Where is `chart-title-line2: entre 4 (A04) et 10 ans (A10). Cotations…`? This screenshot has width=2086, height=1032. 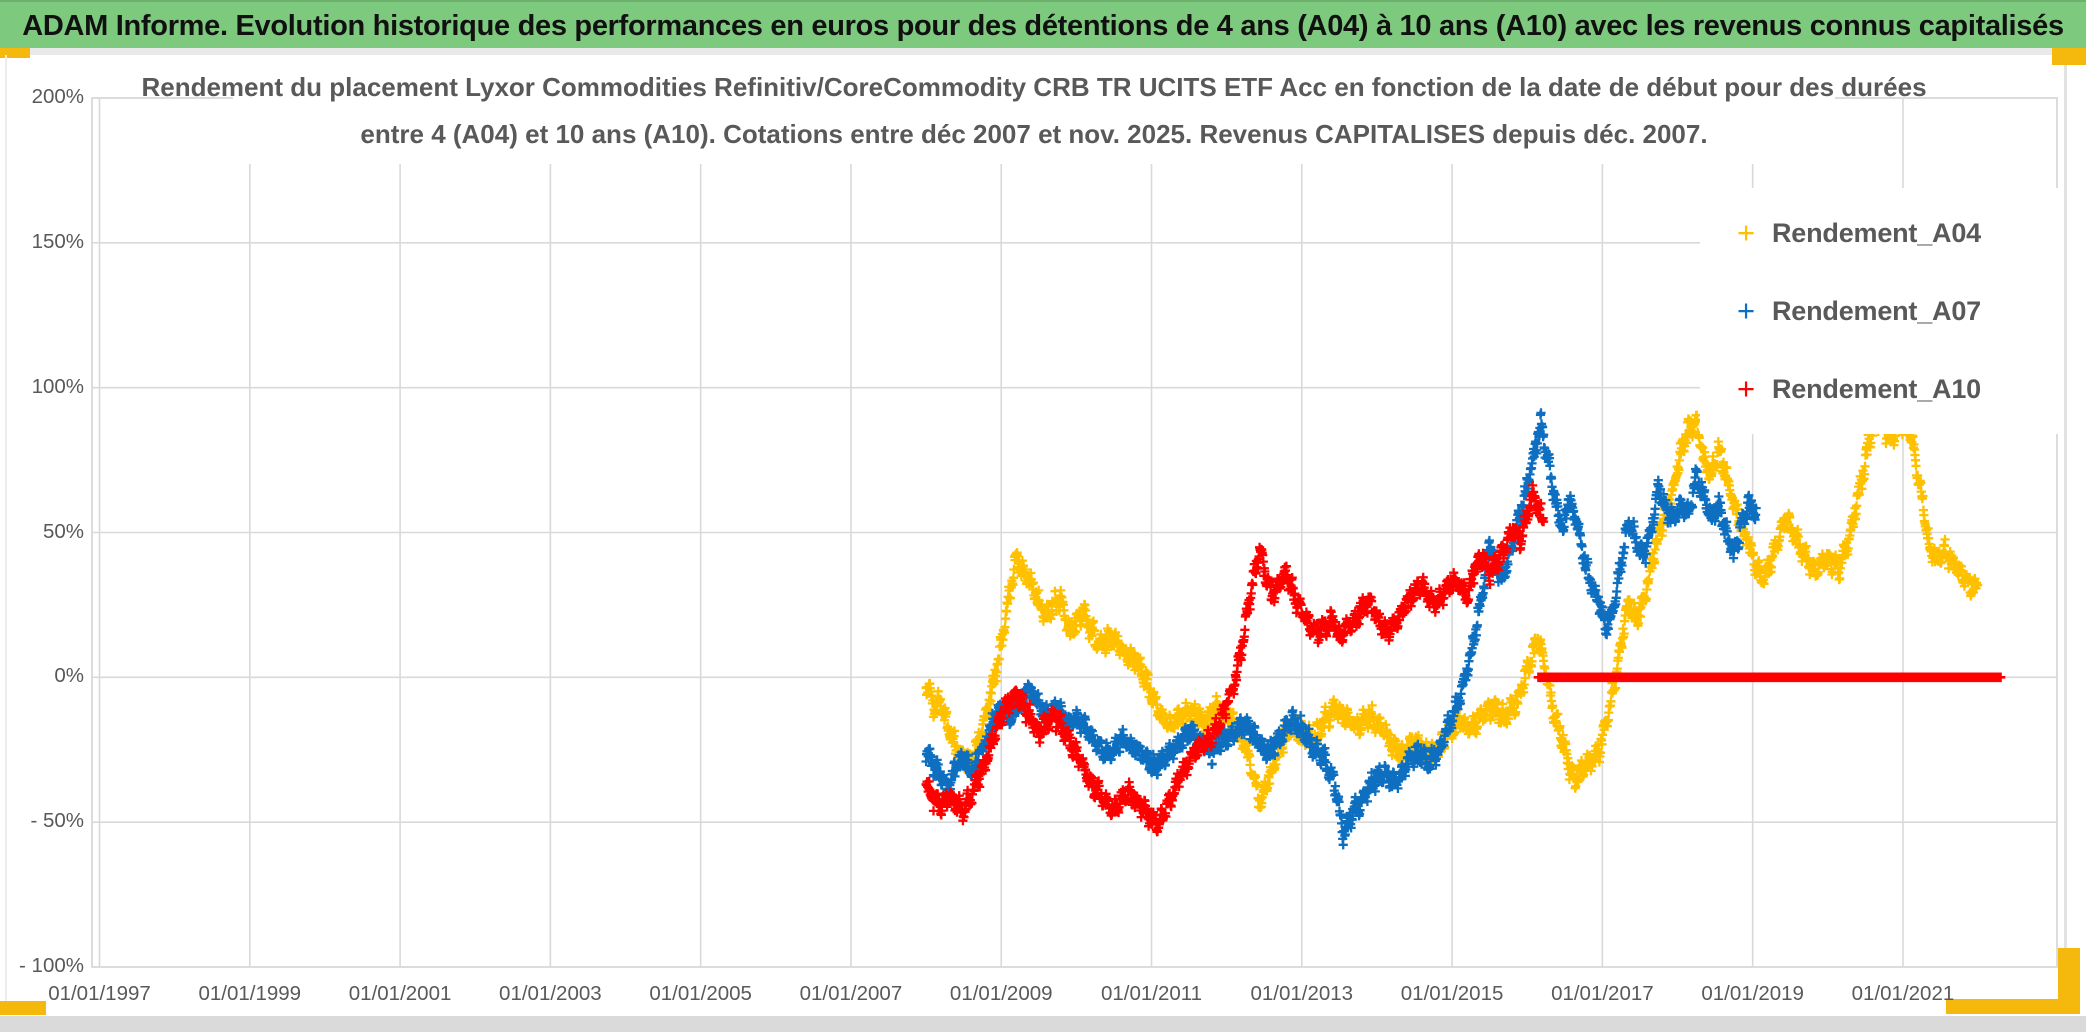 chart-title-line2: entre 4 (A04) et 10 ans (A10). Cotations… is located at coordinates (1034, 134).